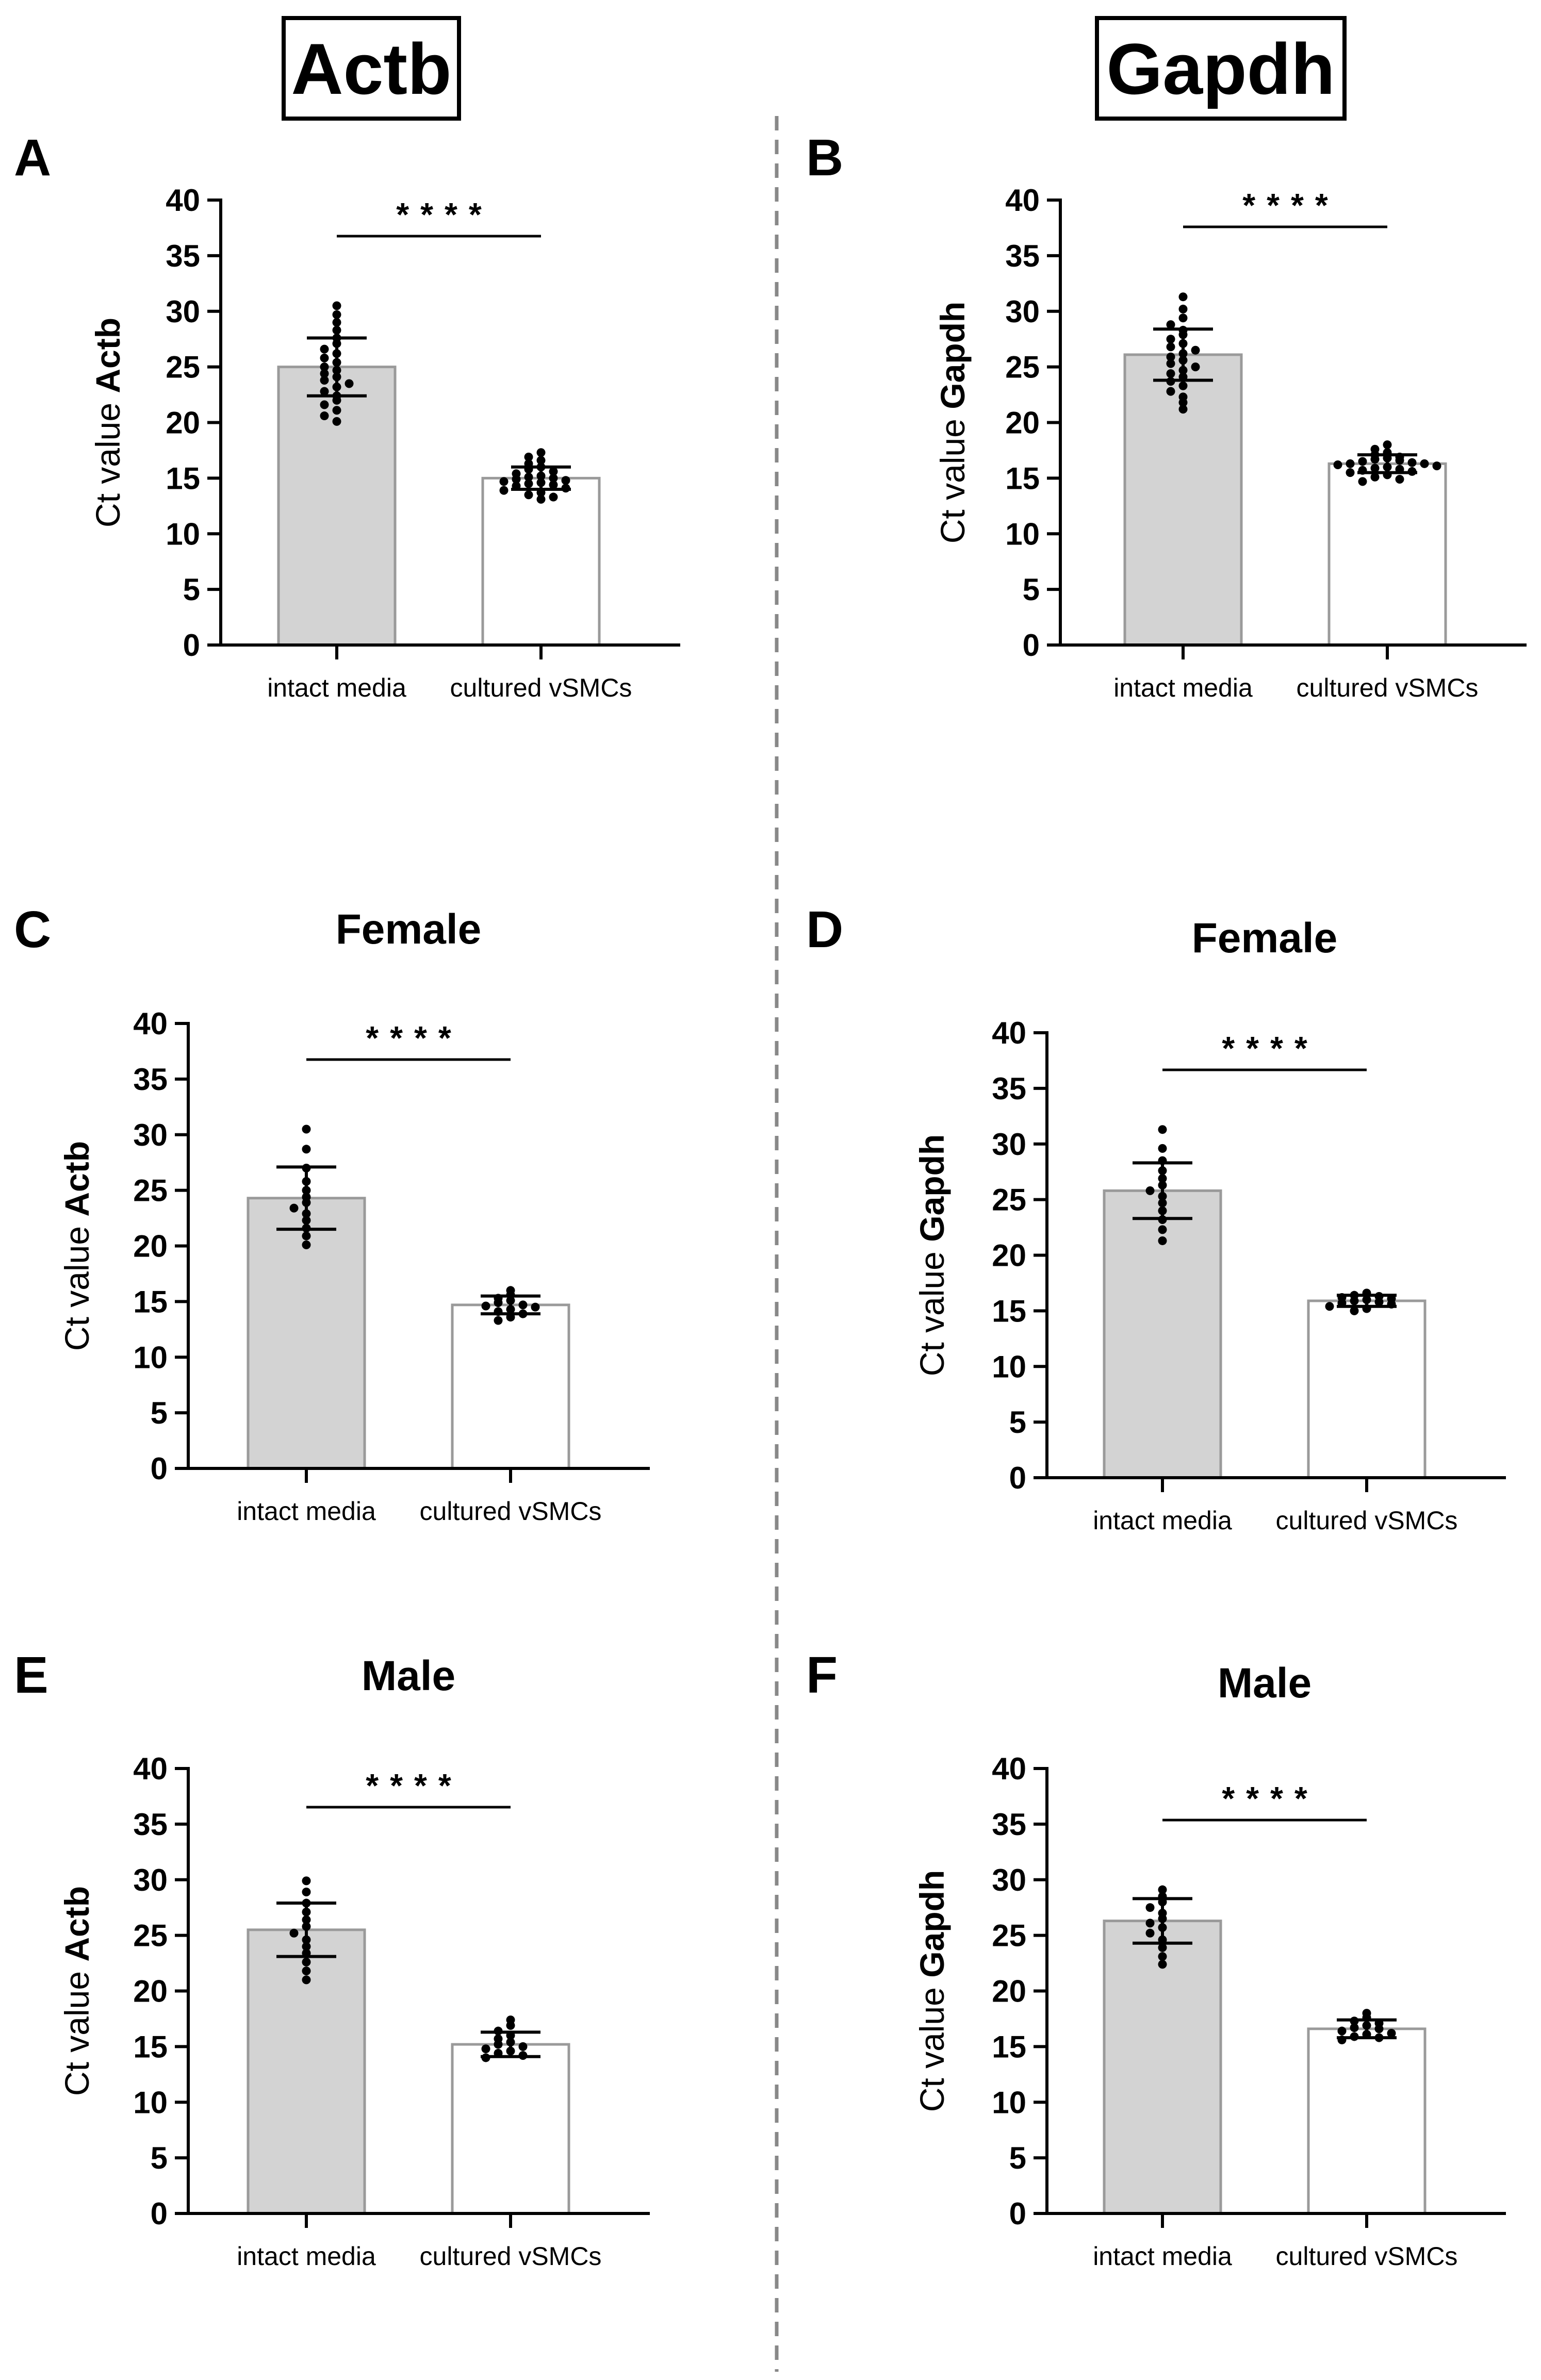 The image size is (1541, 2380). Describe the element at coordinates (824, 158) in the screenshot. I see `panel-letter: B` at that location.